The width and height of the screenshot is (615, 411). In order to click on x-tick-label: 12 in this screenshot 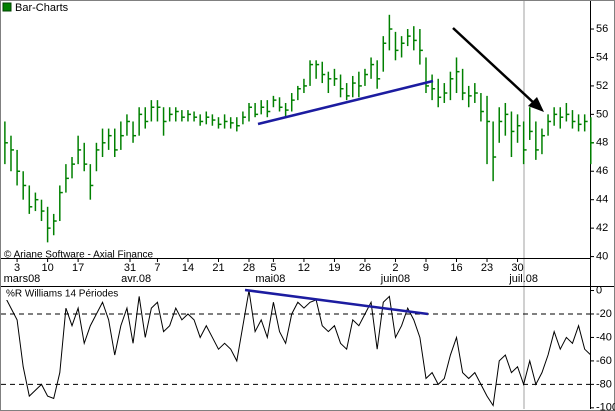, I will do `click(304, 268)`.